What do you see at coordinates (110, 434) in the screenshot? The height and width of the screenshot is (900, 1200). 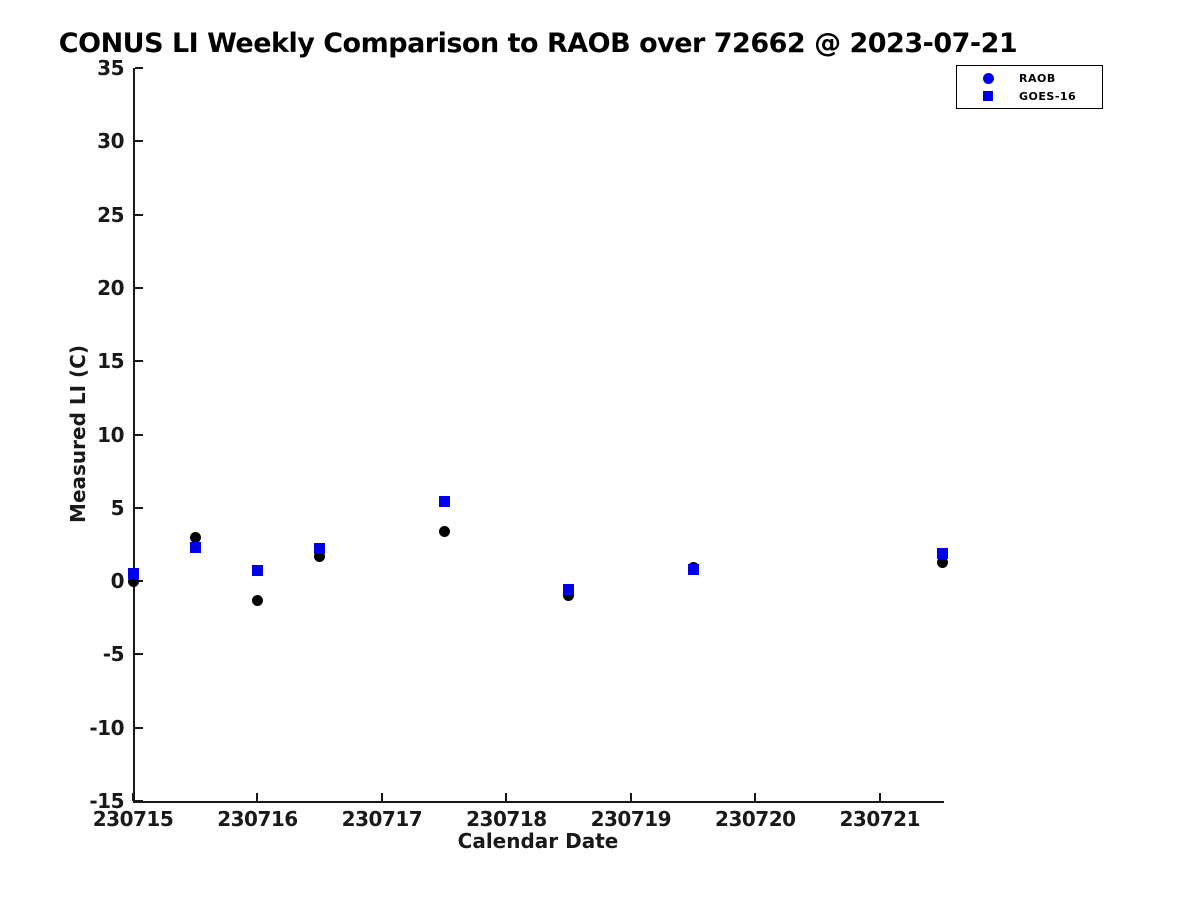 I see `y-tick-label: 10` at bounding box center [110, 434].